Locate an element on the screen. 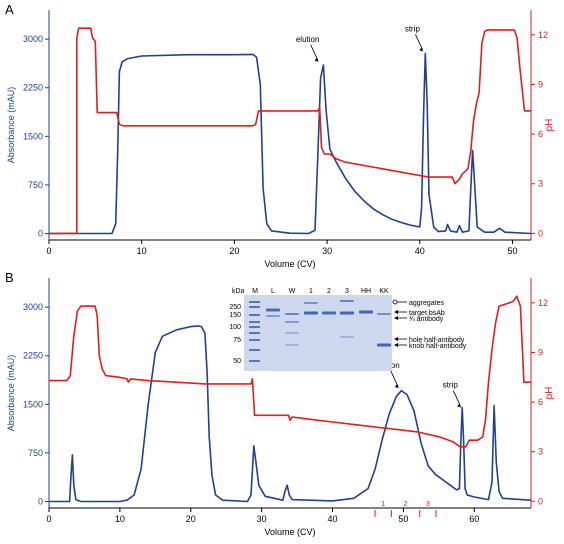 The width and height of the screenshot is (564, 544). fraction-label: 3 is located at coordinates (428, 504).